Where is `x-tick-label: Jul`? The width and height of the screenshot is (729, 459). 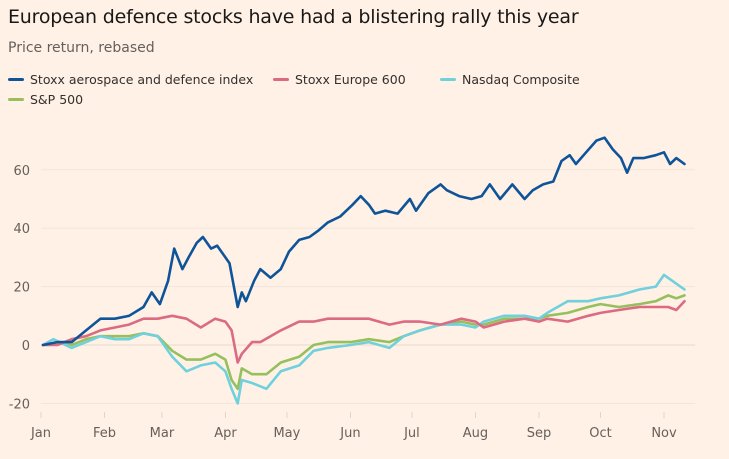
x-tick-label: Jul is located at coordinates (411, 433).